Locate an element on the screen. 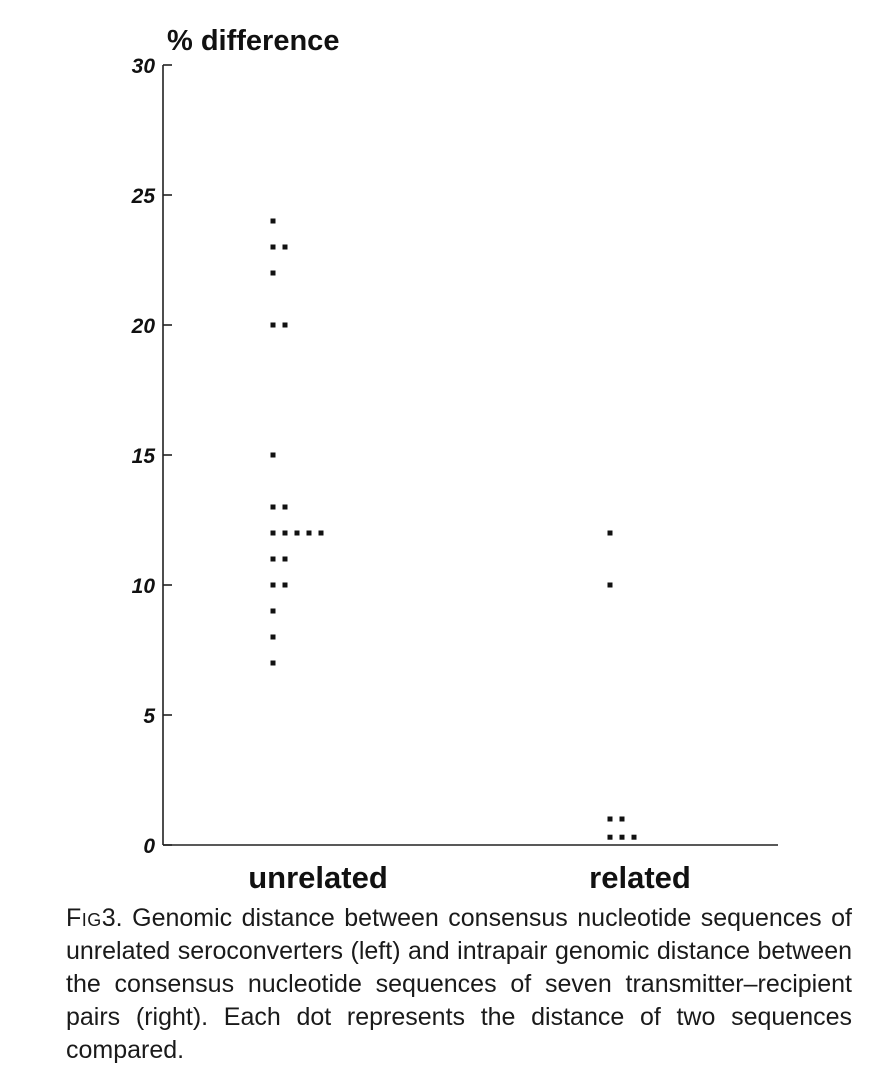  y-tick-label: 20 is located at coordinates (143, 326).